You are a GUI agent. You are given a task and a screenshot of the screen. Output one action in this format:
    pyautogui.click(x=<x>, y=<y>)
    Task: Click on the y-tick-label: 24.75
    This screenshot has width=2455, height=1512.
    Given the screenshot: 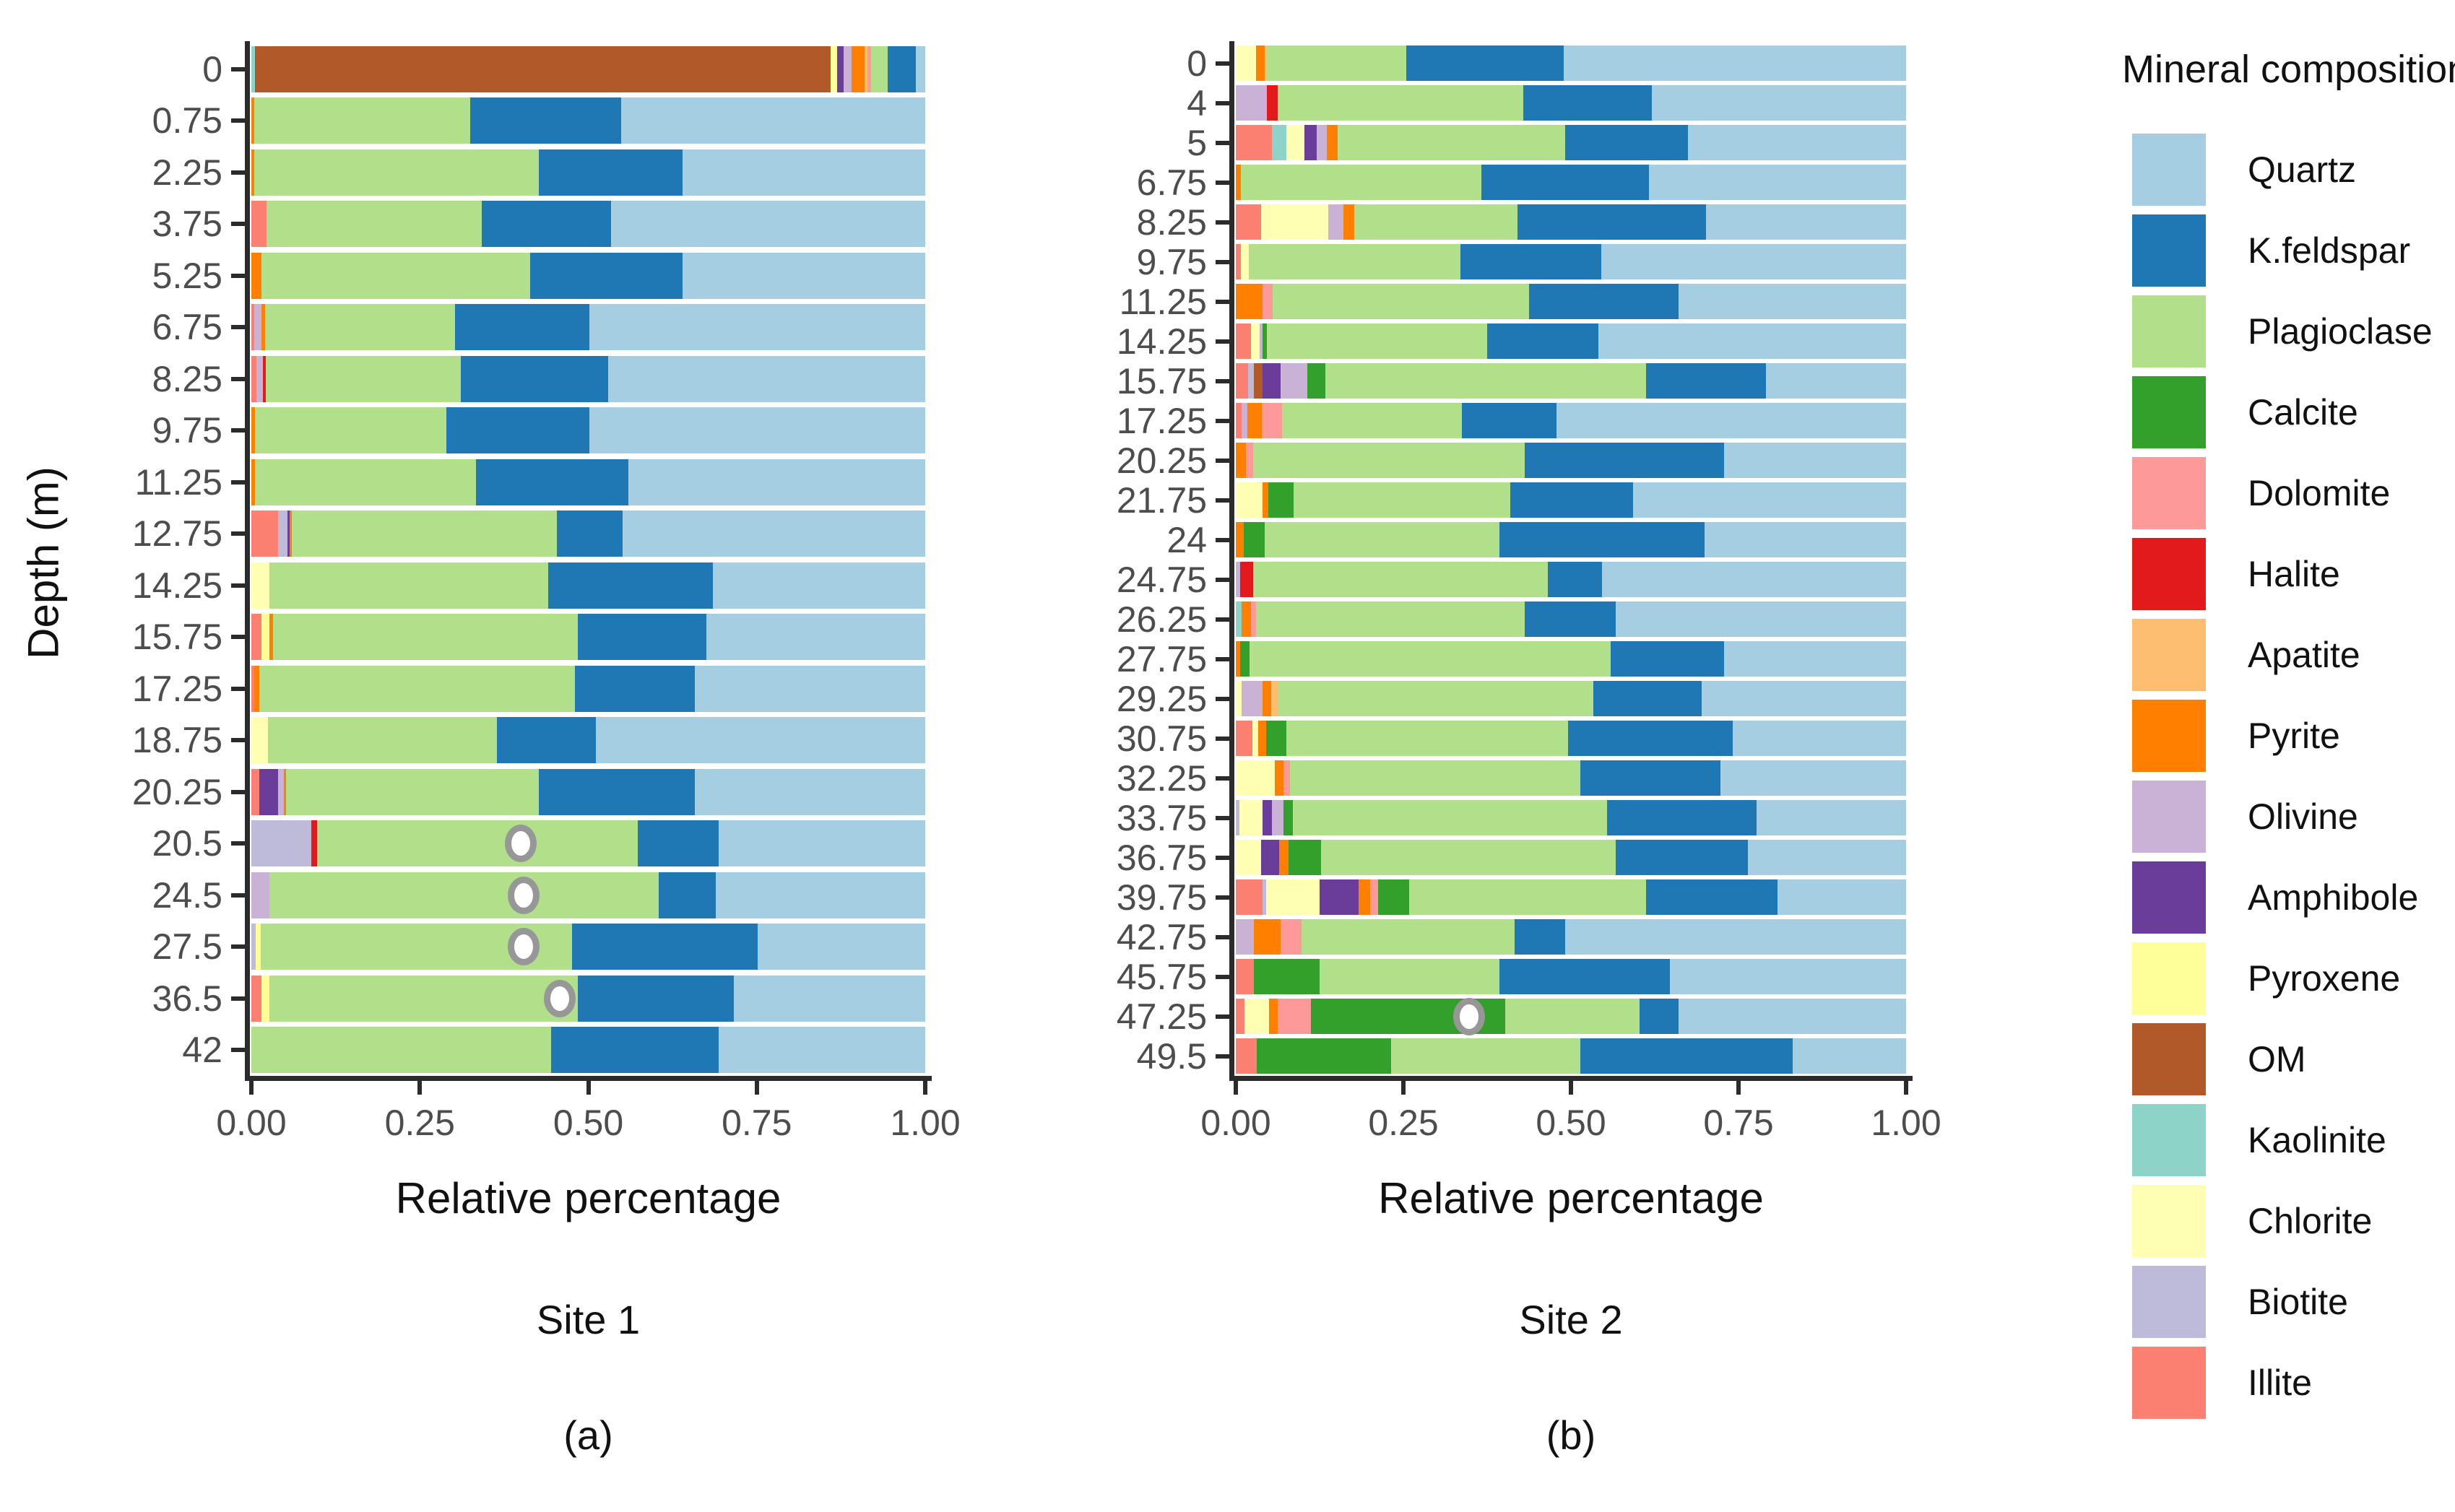 What is the action you would take?
    pyautogui.click(x=1162, y=579)
    